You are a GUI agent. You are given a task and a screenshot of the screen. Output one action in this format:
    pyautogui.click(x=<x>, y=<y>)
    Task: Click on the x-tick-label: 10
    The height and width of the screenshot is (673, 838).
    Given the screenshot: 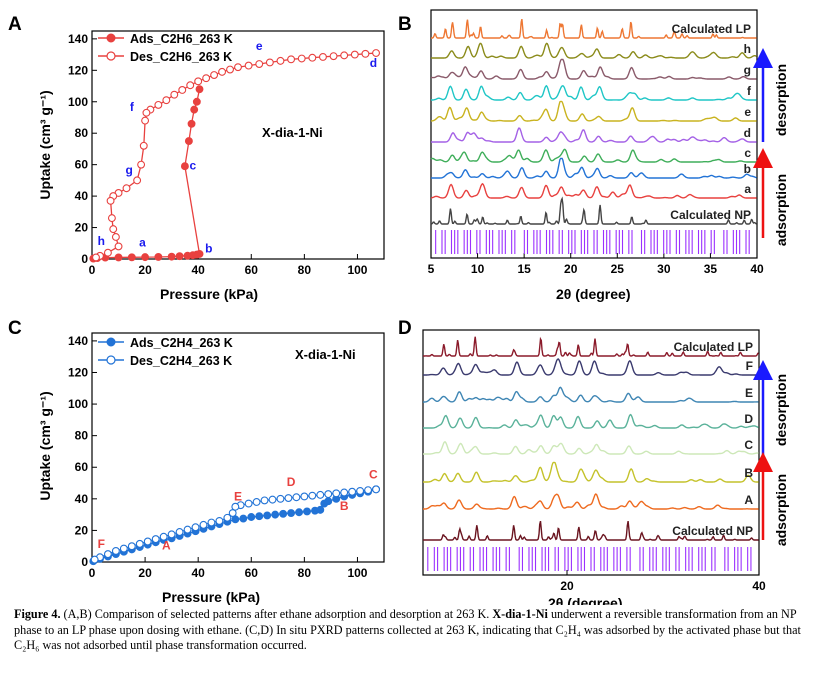 What is the action you would take?
    pyautogui.click(x=478, y=269)
    